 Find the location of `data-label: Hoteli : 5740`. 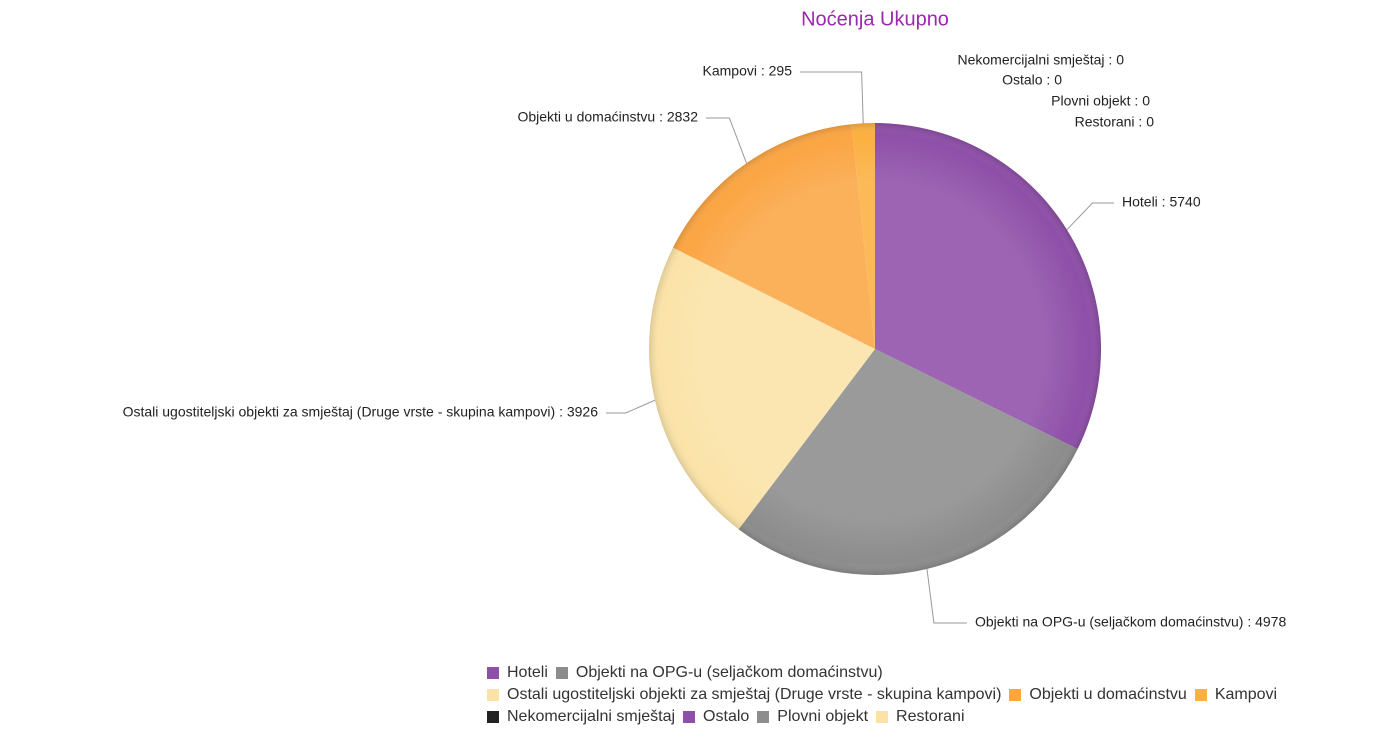

data-label: Hoteli : 5740 is located at coordinates (1161, 202).